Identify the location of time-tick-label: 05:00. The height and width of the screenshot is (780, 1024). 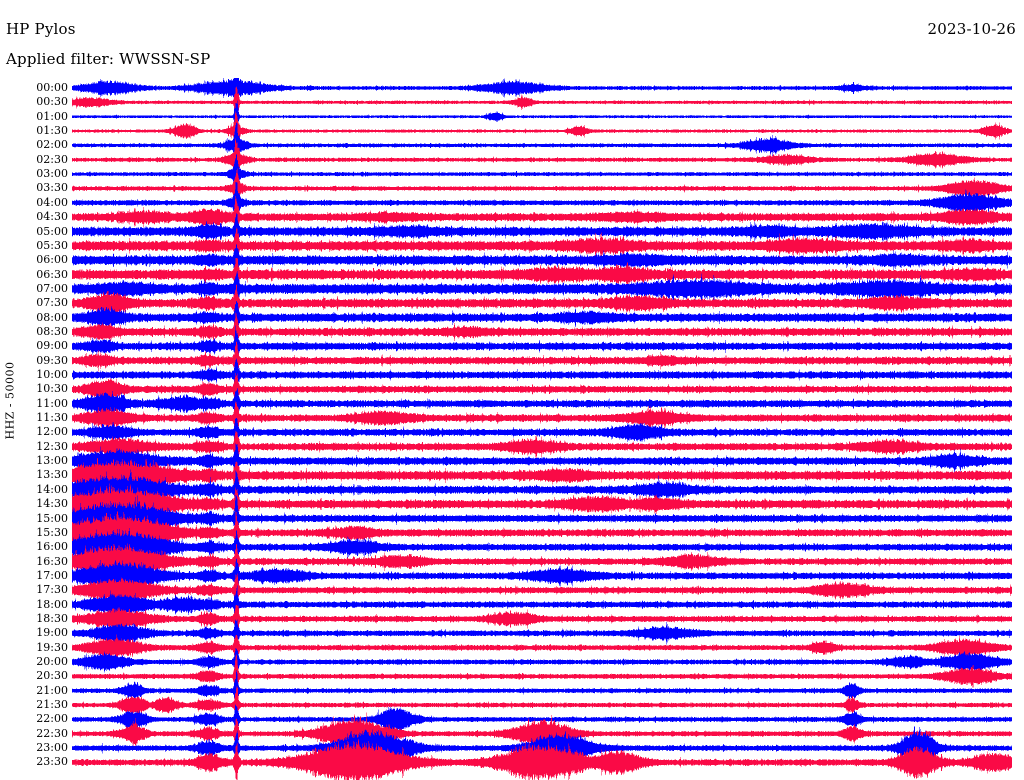
(52, 231).